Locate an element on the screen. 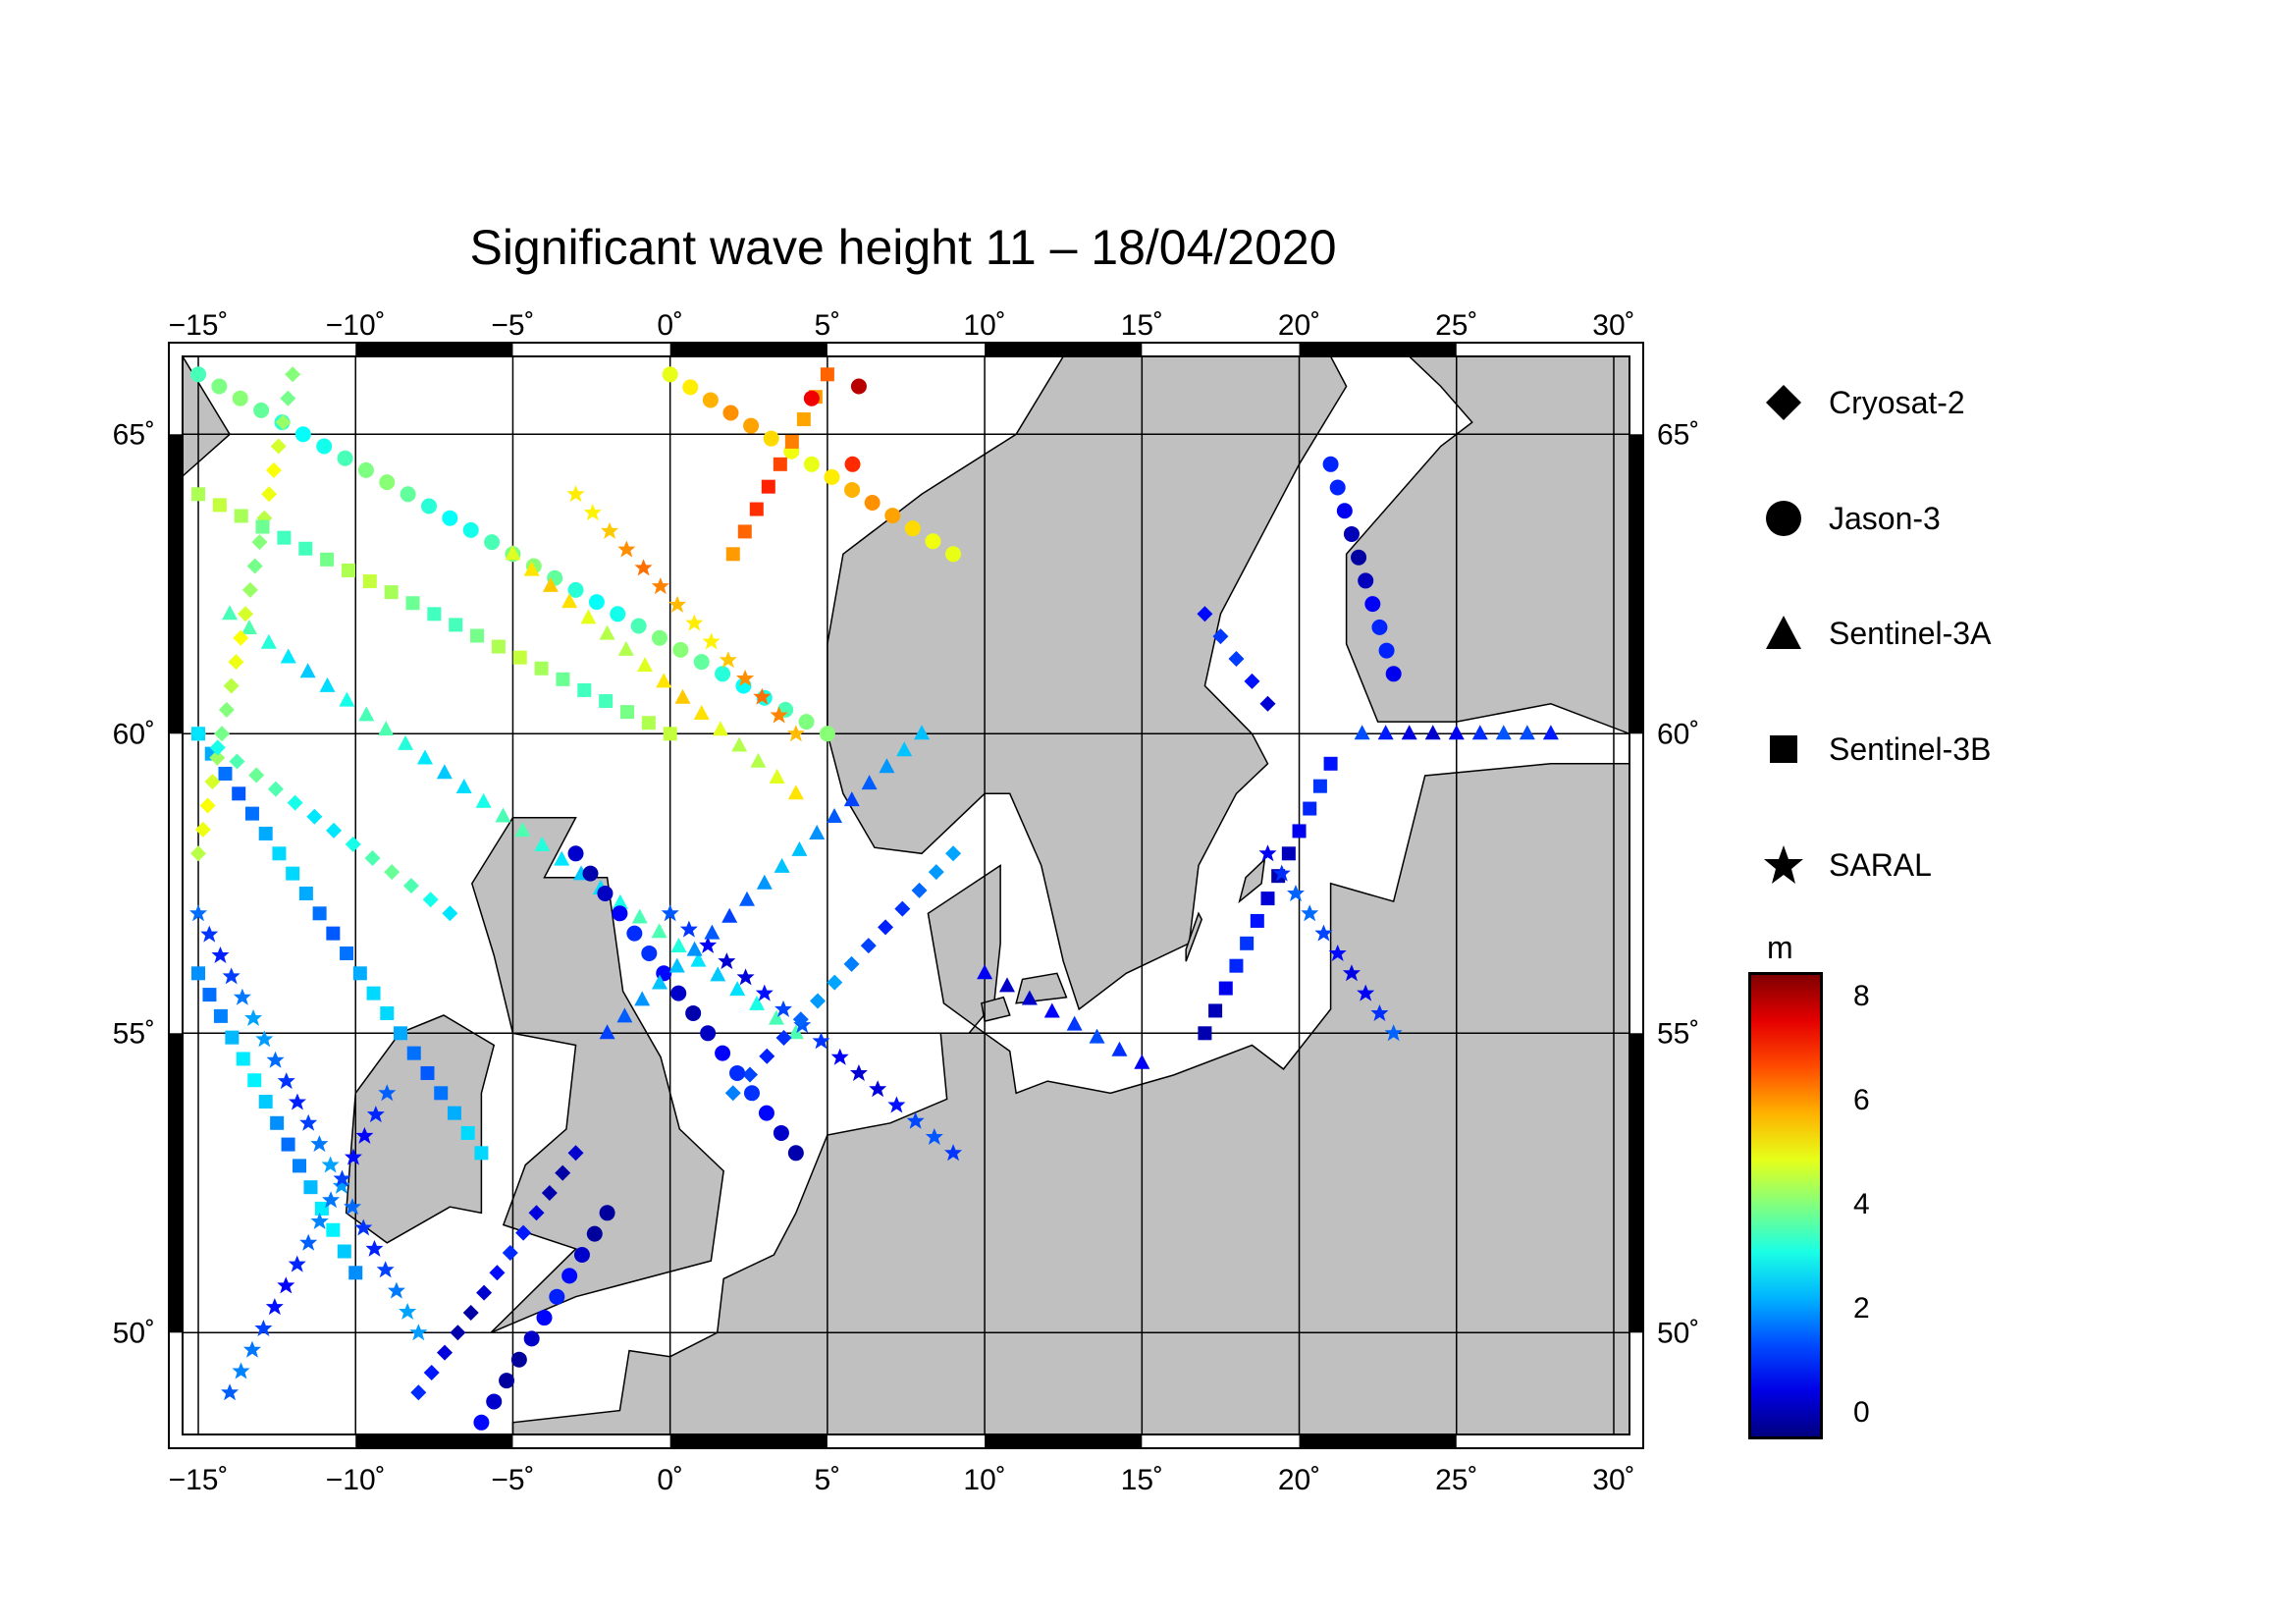 This screenshot has width=2296, height=1623. legend-label: Sentinel-3B is located at coordinates (1910, 748).